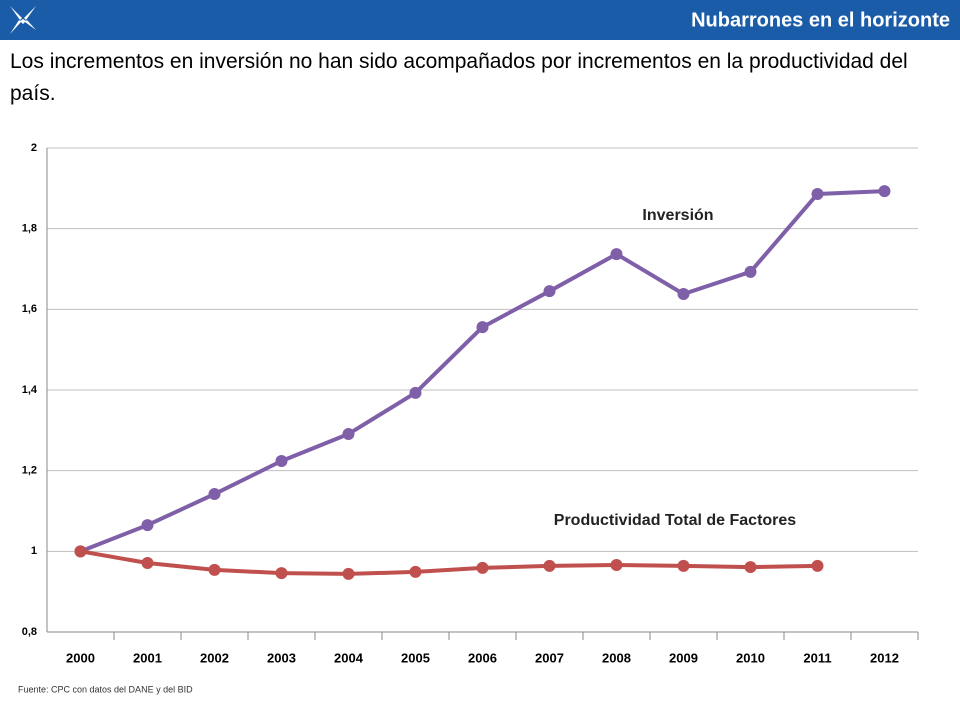 The image size is (960, 720). I want to click on x-tick-label: 2012, so click(884, 657).